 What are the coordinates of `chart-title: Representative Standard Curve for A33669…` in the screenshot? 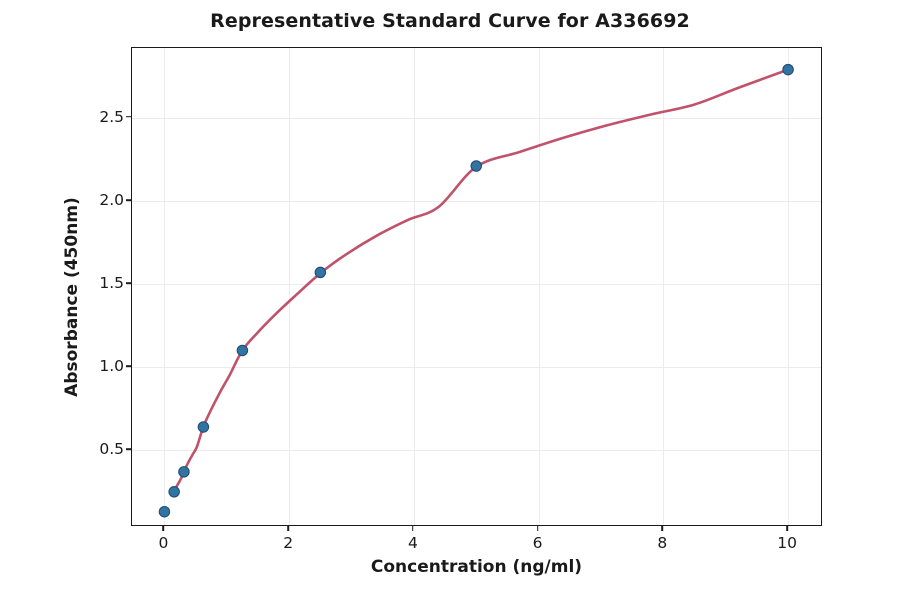 It's located at (450, 21).